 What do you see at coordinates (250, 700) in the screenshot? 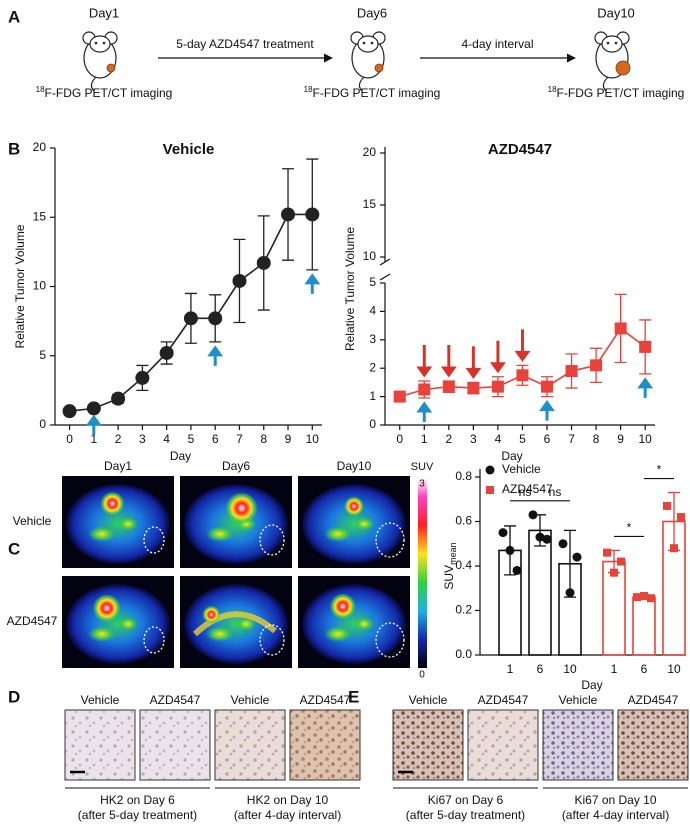
I see `column-label: Vehicle` at bounding box center [250, 700].